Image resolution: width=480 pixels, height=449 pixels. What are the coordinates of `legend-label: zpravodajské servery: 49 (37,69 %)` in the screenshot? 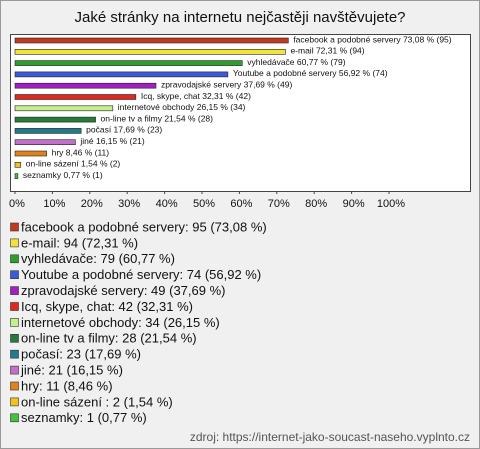 It's located at (123, 290).